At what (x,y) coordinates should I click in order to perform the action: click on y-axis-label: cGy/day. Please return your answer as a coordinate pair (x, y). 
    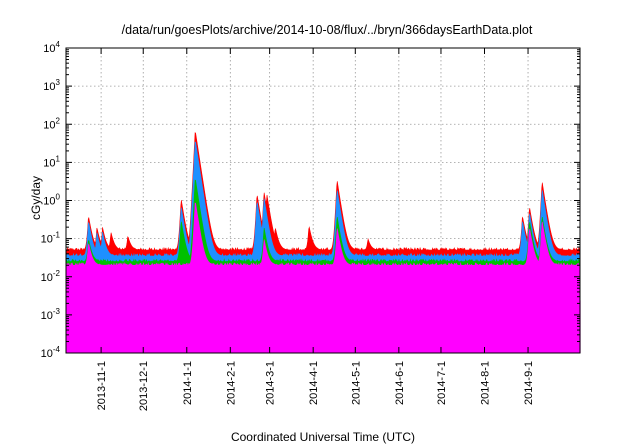
    Looking at the image, I should click on (36, 198).